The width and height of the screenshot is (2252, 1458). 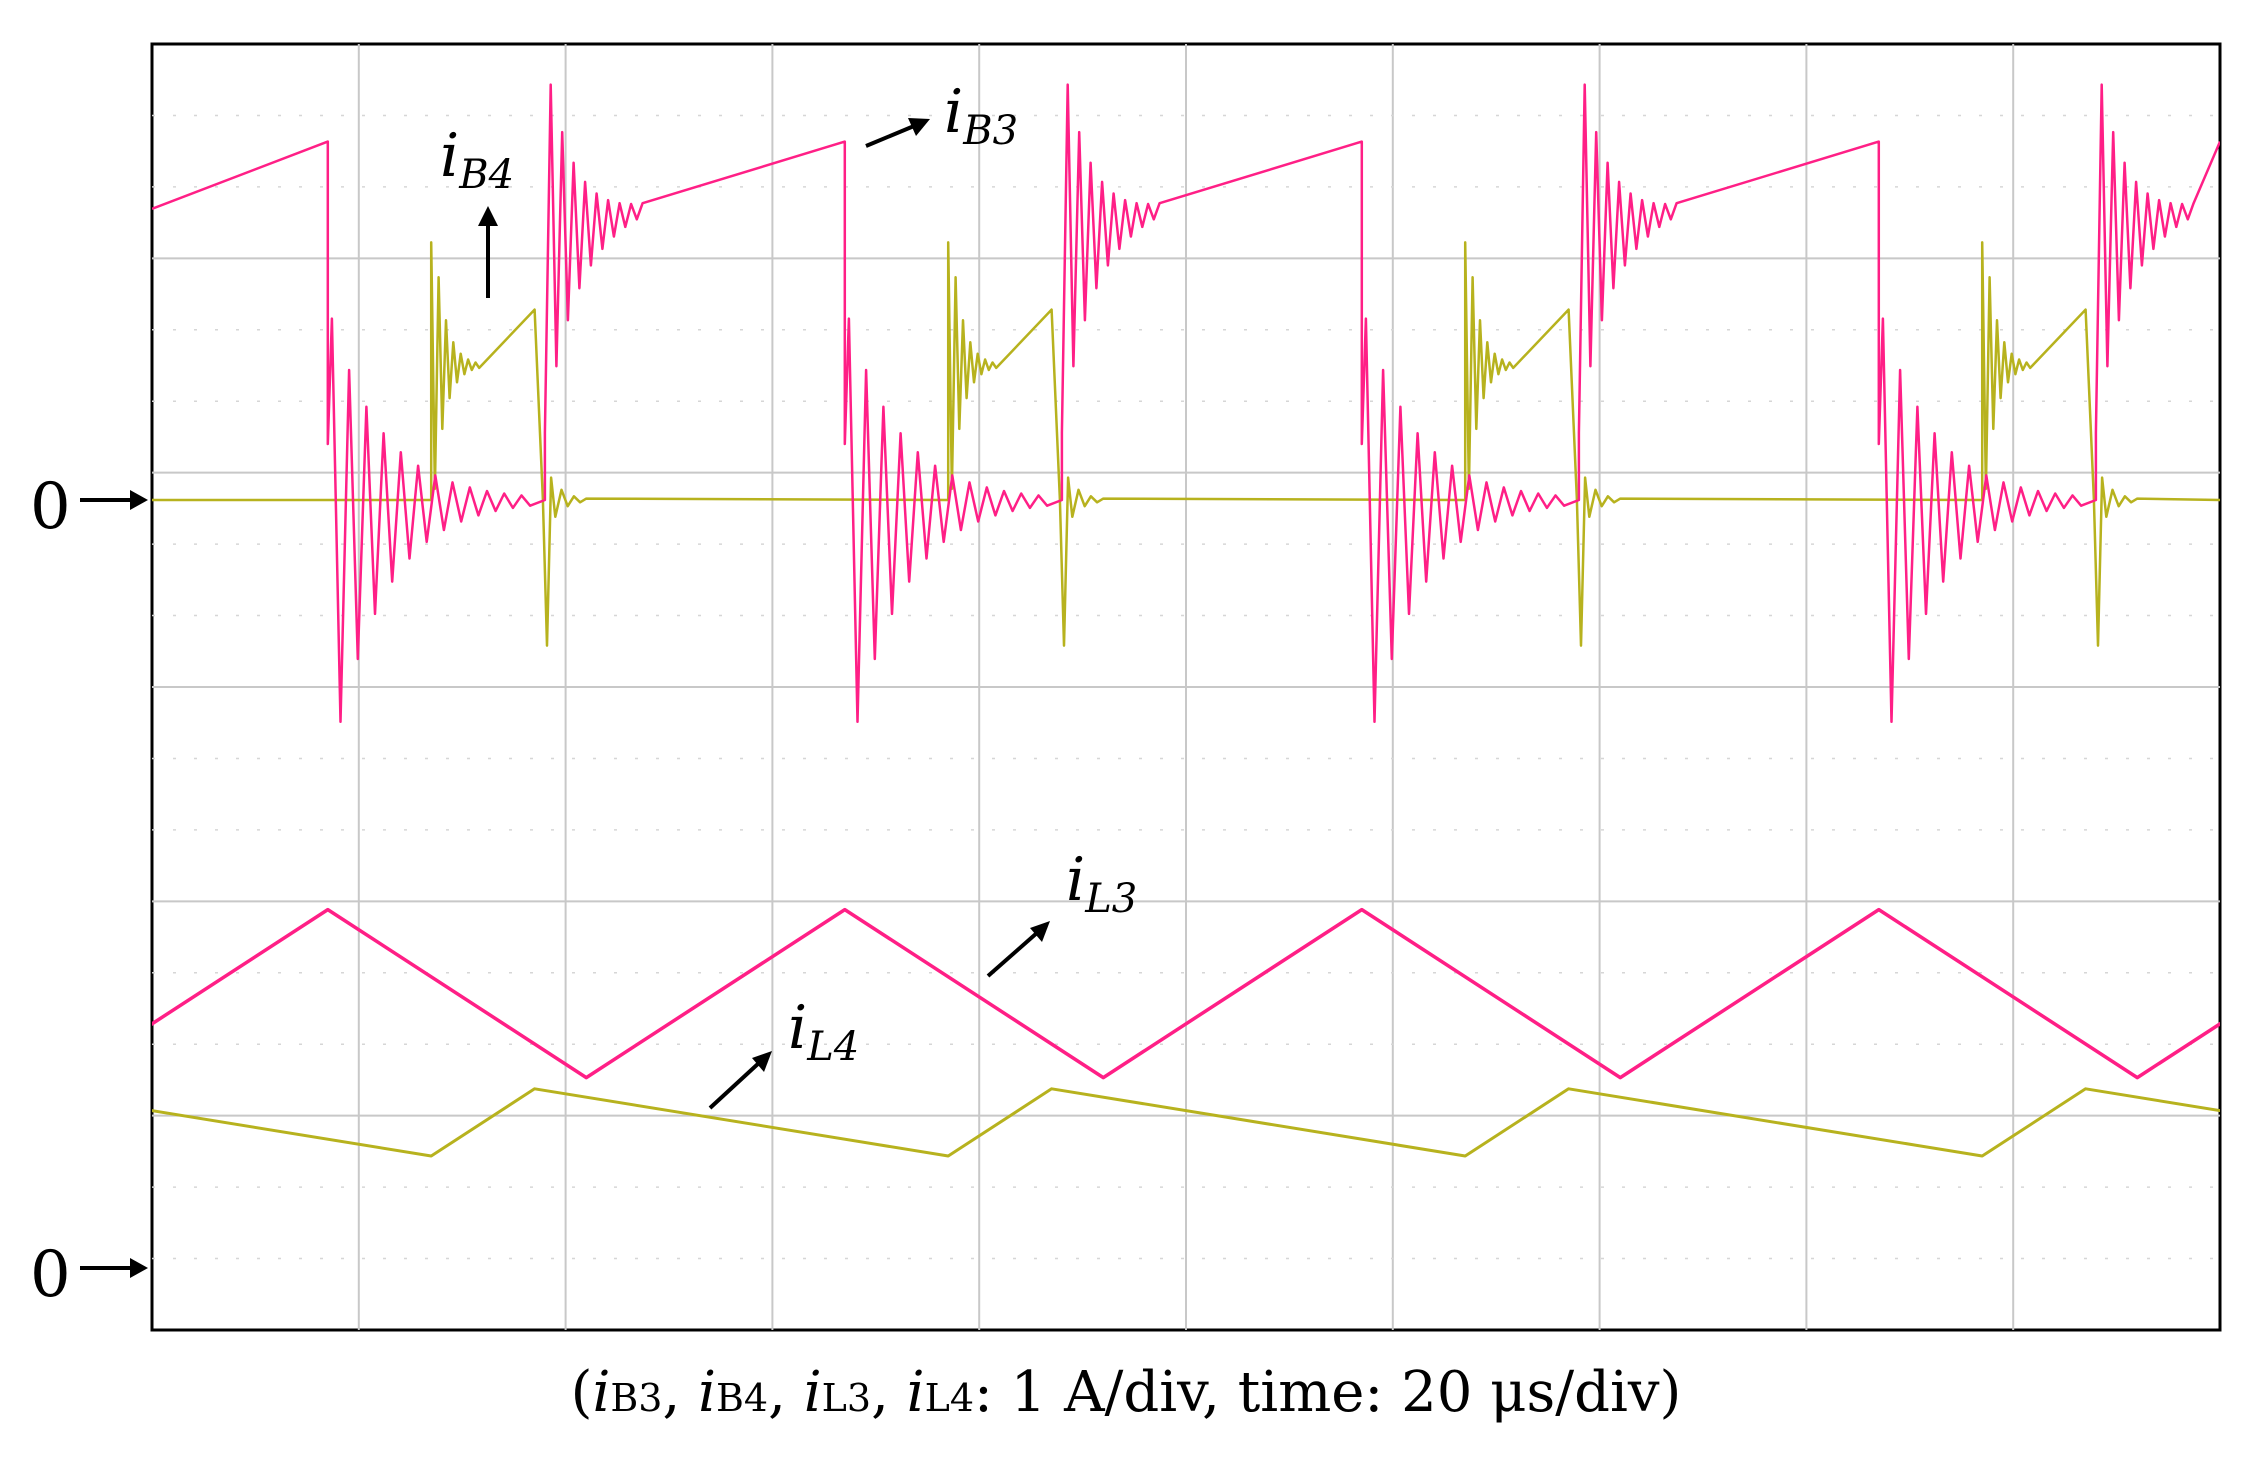 What do you see at coordinates (1186, 993) in the screenshot?
I see `trace-iL3` at bounding box center [1186, 993].